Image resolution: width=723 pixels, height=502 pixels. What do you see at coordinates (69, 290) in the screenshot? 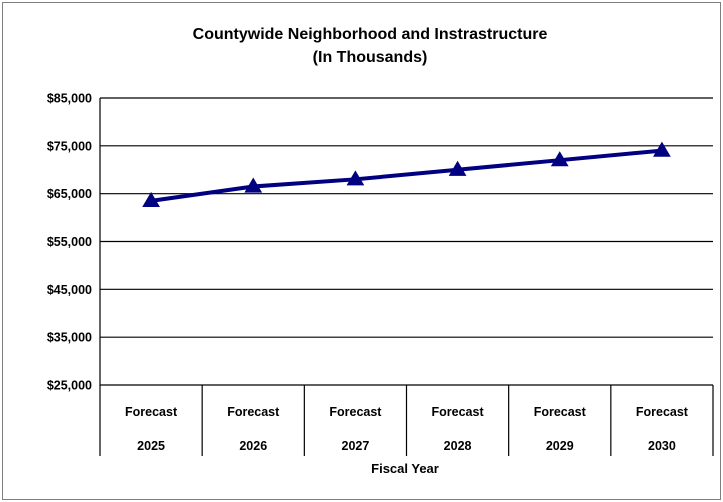
I see `y-tick-label: $45,000` at bounding box center [69, 290].